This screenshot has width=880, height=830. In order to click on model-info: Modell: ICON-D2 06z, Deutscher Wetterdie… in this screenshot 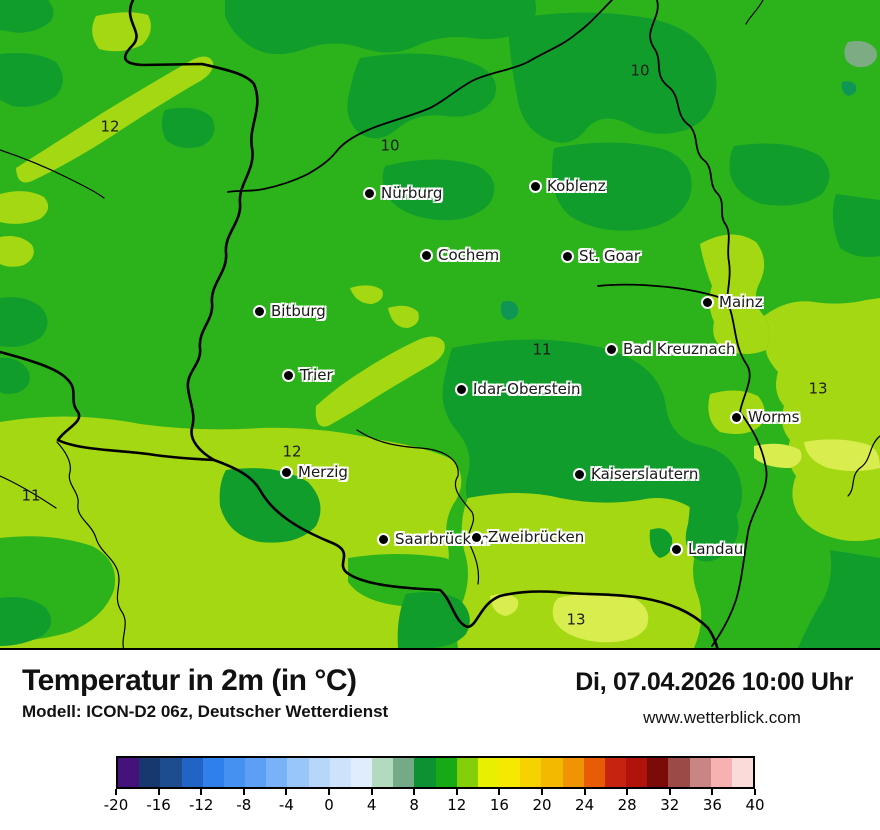, I will do `click(205, 711)`.